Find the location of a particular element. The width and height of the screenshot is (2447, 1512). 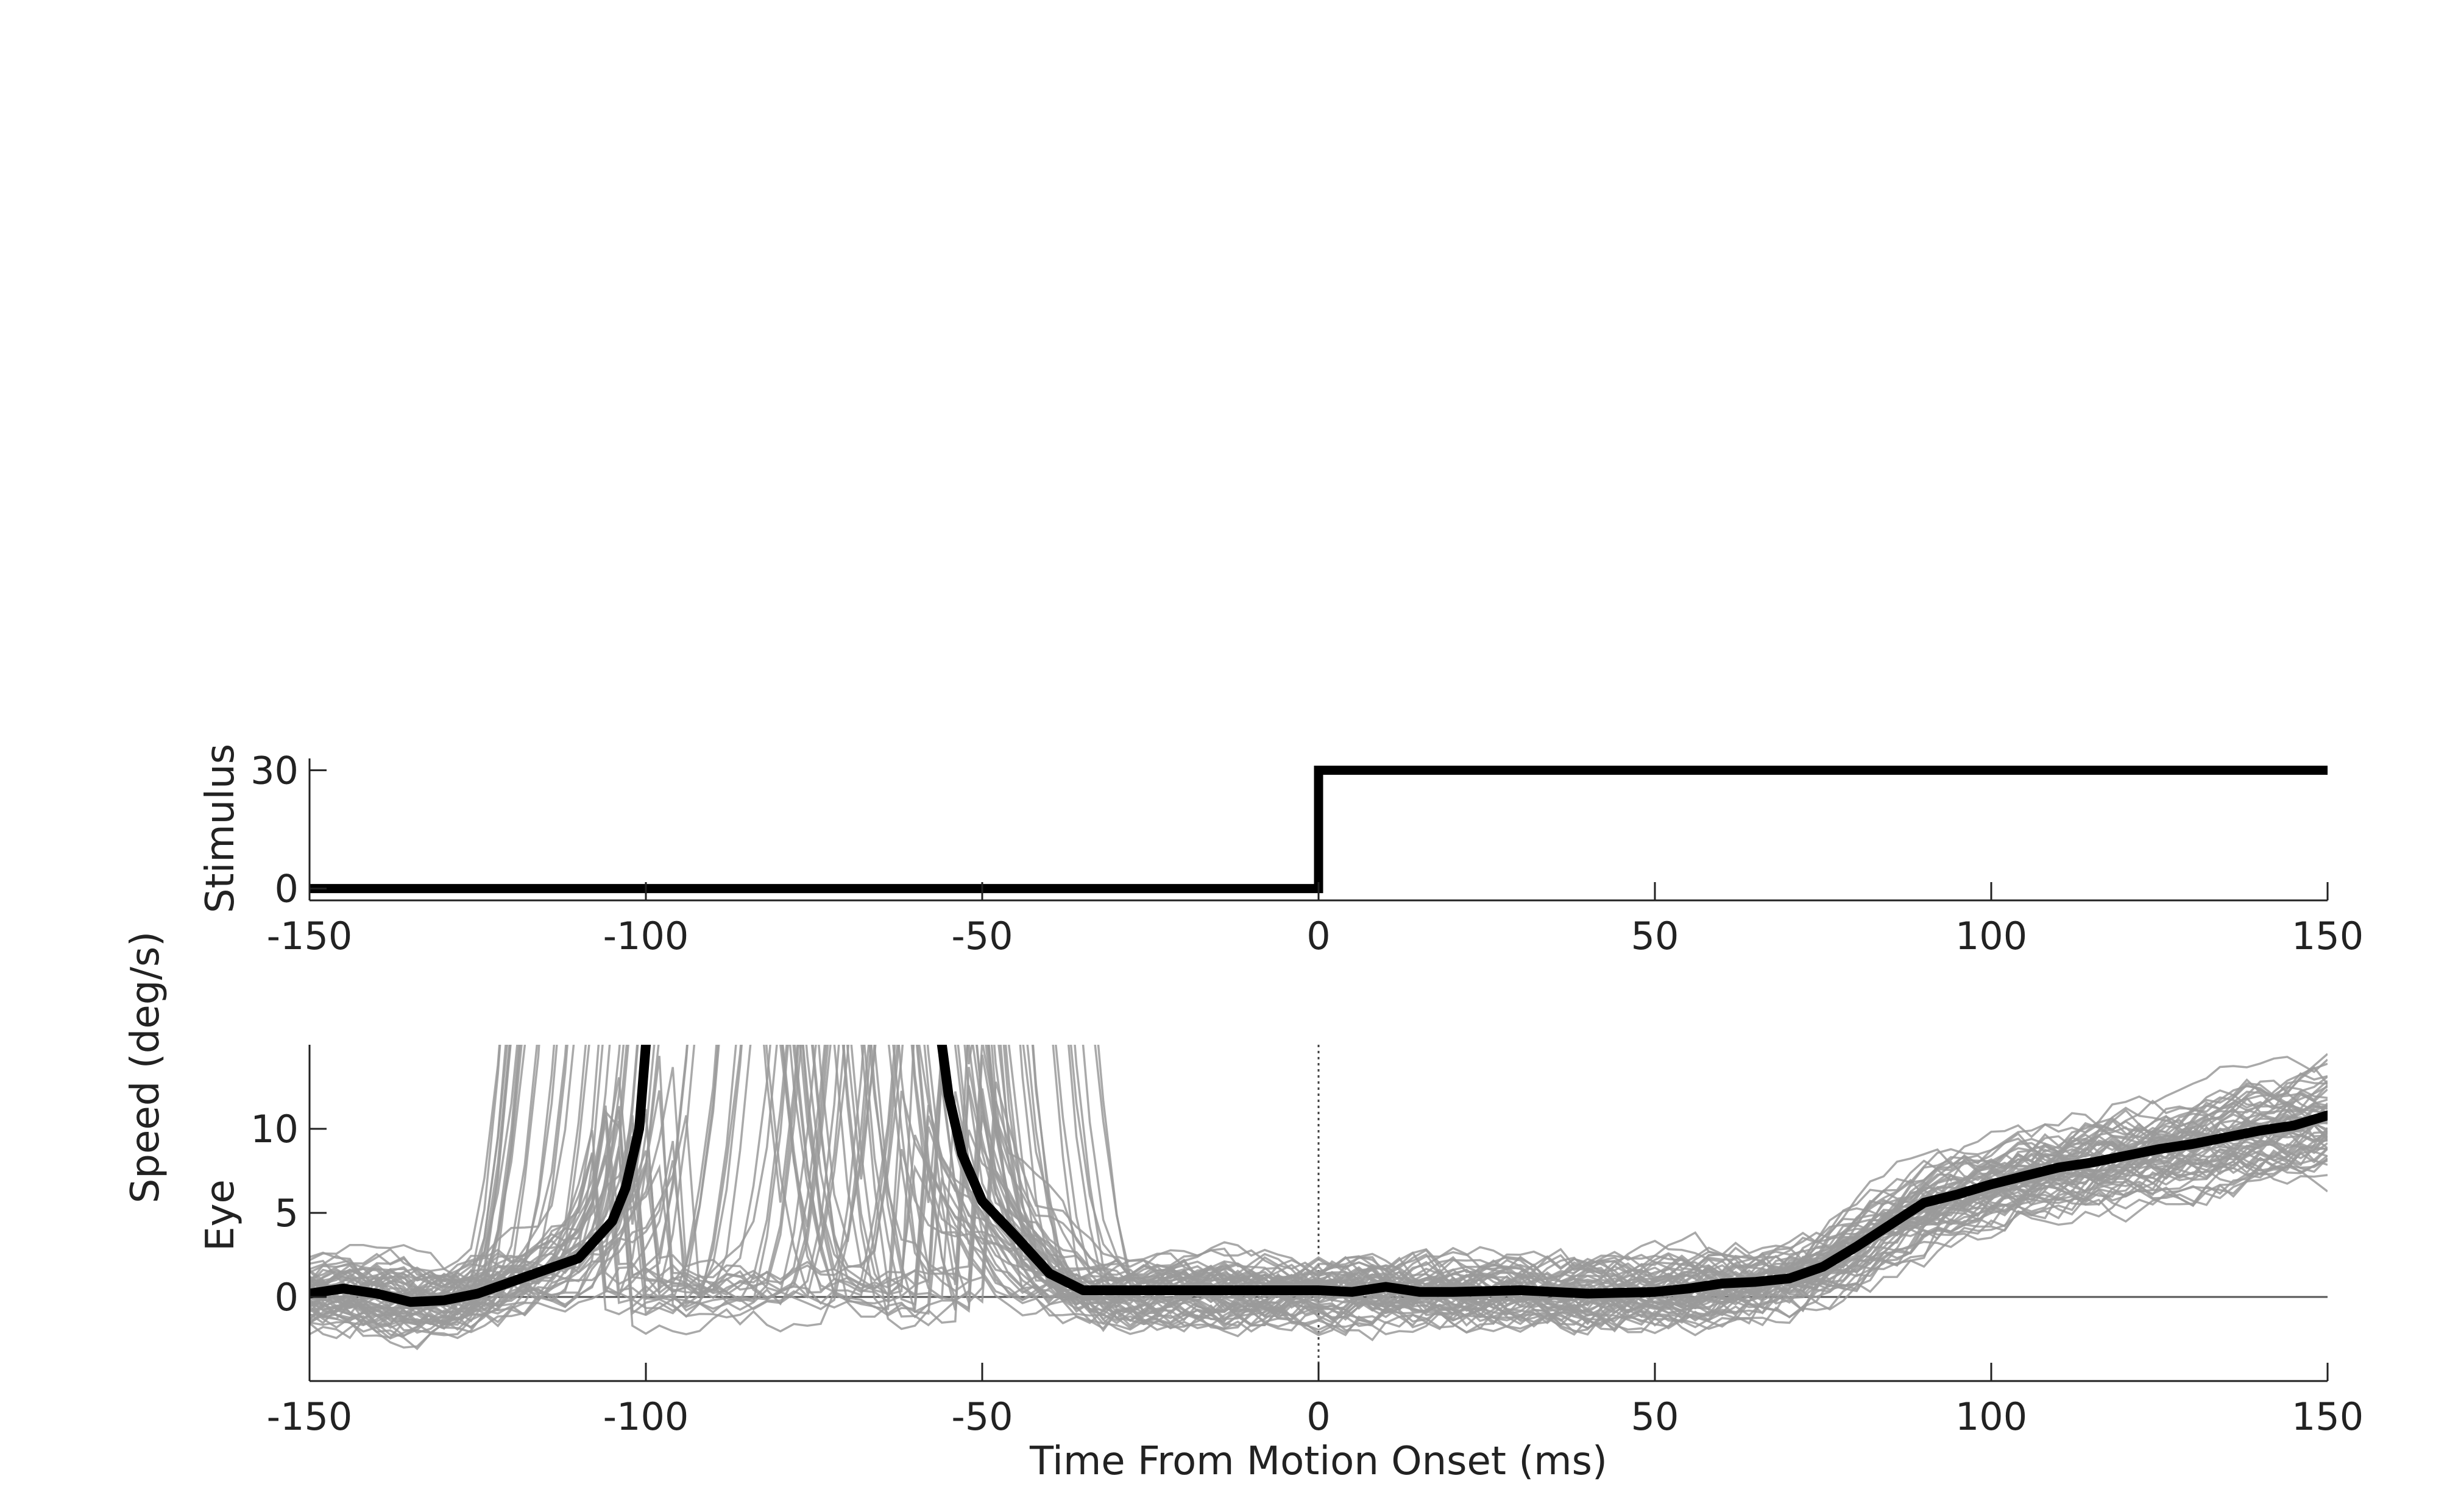

eye-x-tick-label: 150 is located at coordinates (2328, 1417).